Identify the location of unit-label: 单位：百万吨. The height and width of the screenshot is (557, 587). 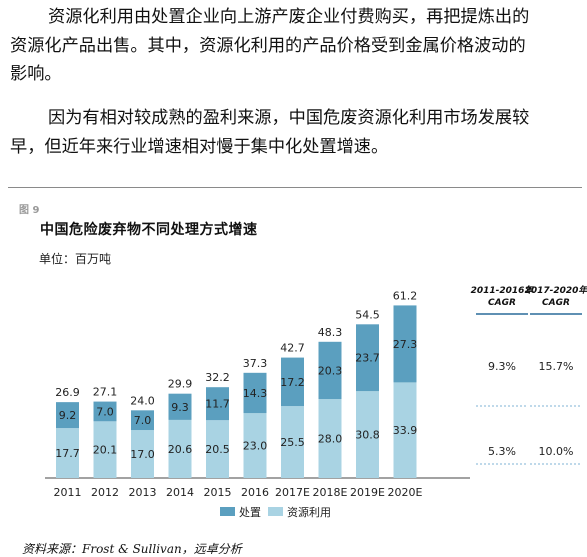
(75, 259).